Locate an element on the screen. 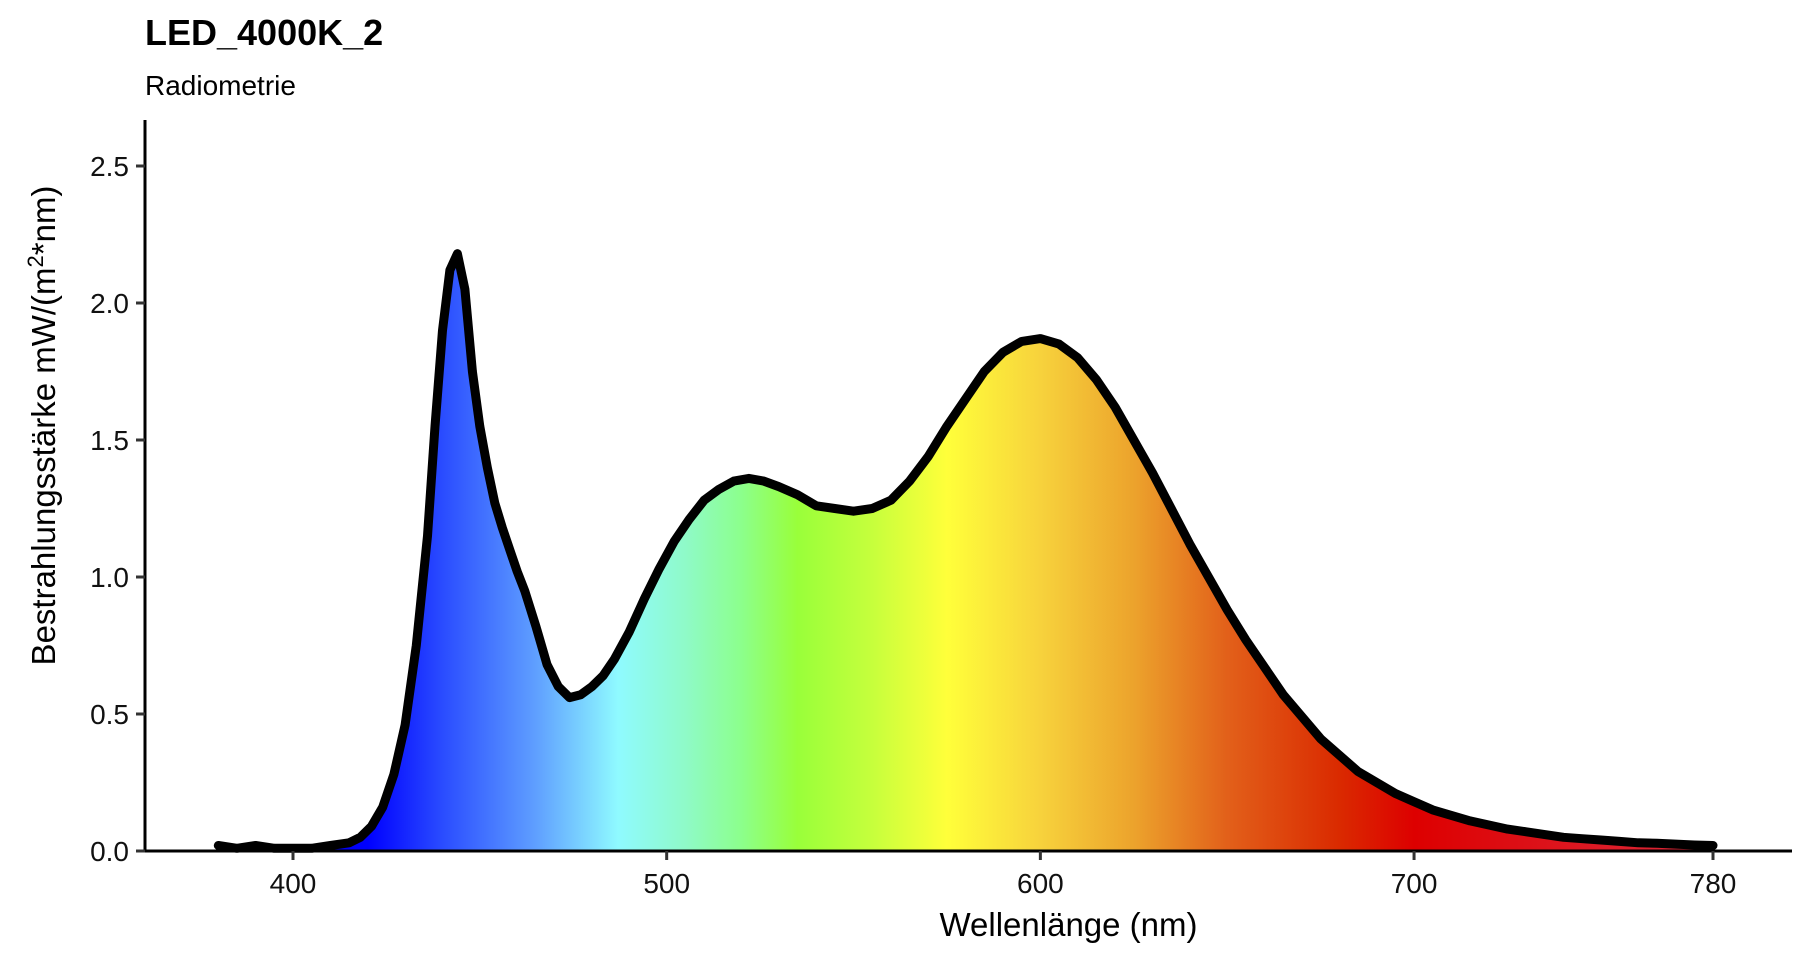 The height and width of the screenshot is (958, 1800). y-tick-label: 1.5 is located at coordinates (109, 440).